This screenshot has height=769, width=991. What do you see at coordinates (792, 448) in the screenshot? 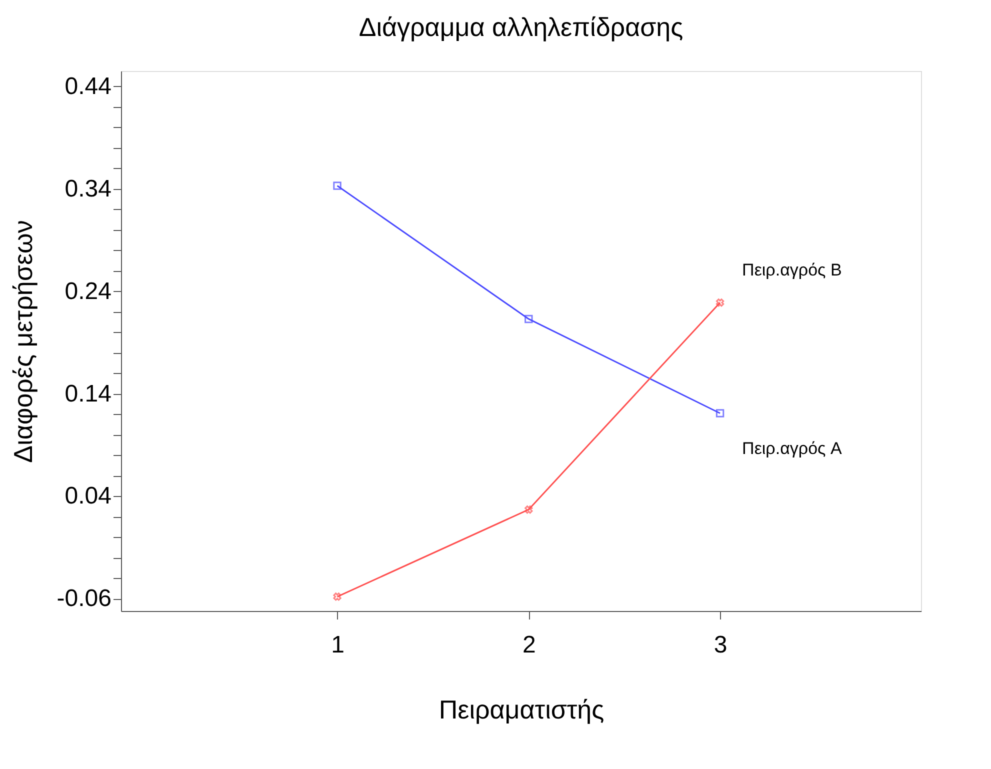
I see `series-label: Πειρ.αγρός A` at bounding box center [792, 448].